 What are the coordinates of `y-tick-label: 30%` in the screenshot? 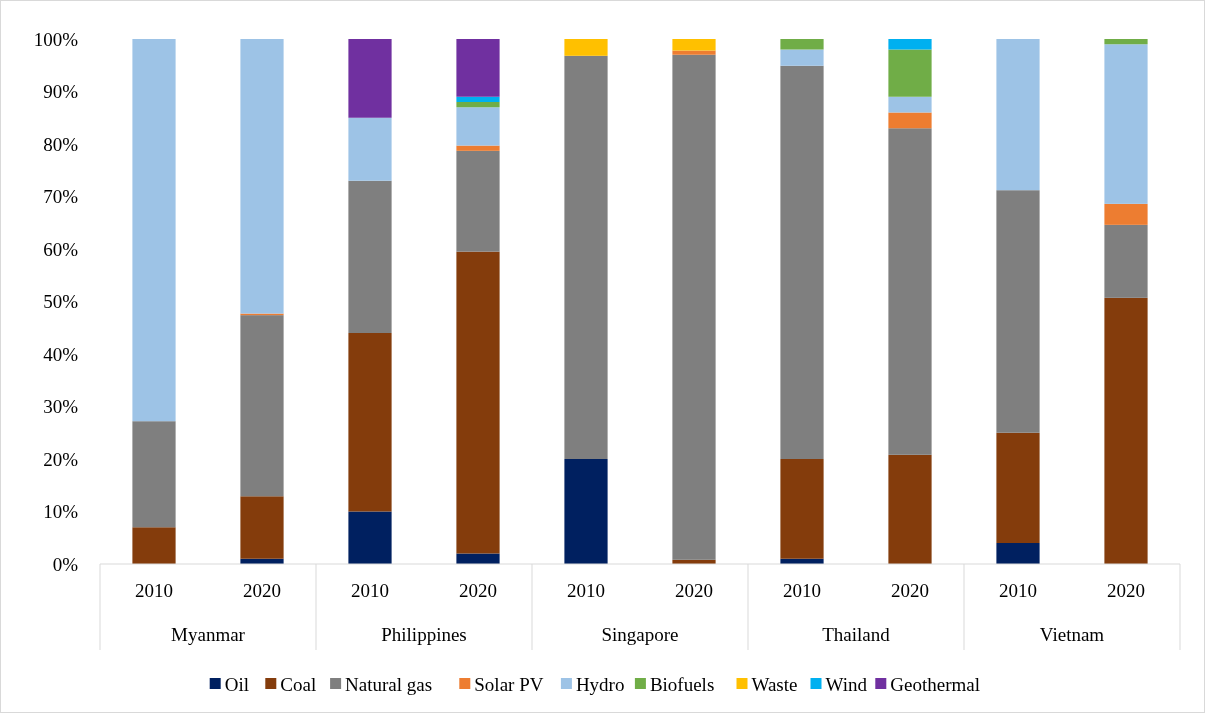 It's located at (61, 407).